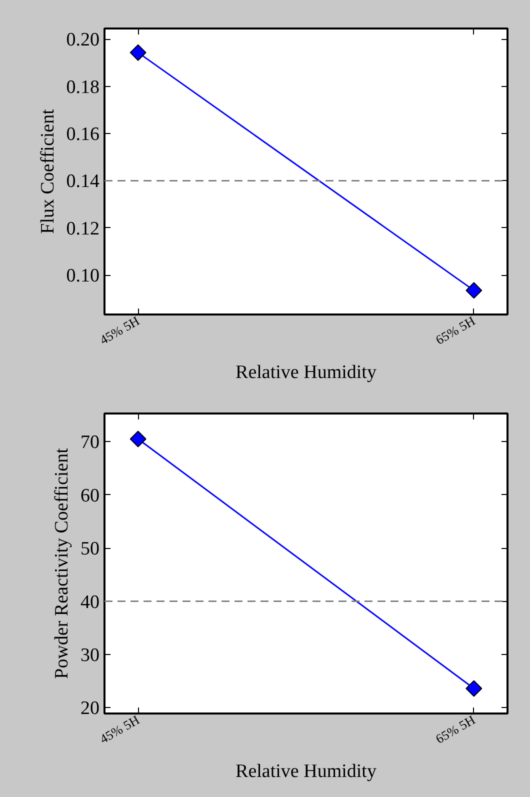 This screenshot has width=530, height=797. What do you see at coordinates (83, 40) in the screenshot?
I see `y-tick-label: 0.20` at bounding box center [83, 40].